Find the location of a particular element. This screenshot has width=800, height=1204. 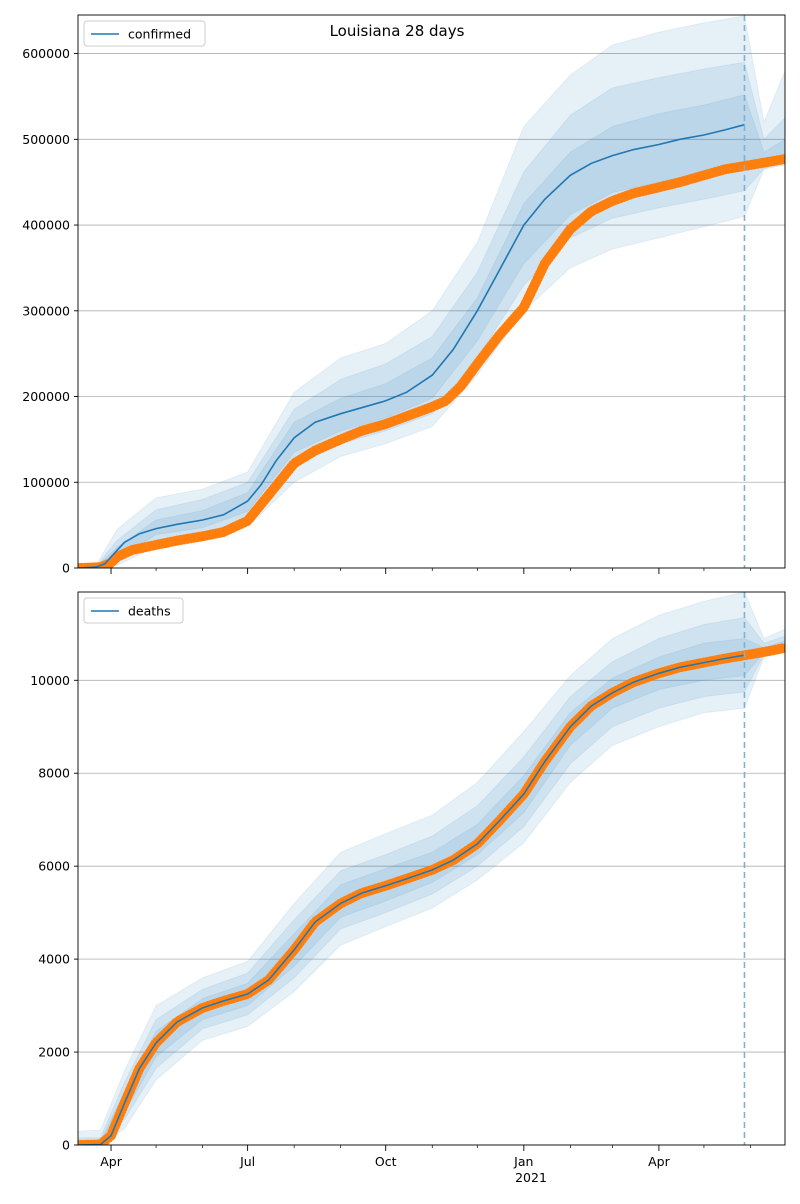

y-tick-label: 8000 is located at coordinates (54, 773).